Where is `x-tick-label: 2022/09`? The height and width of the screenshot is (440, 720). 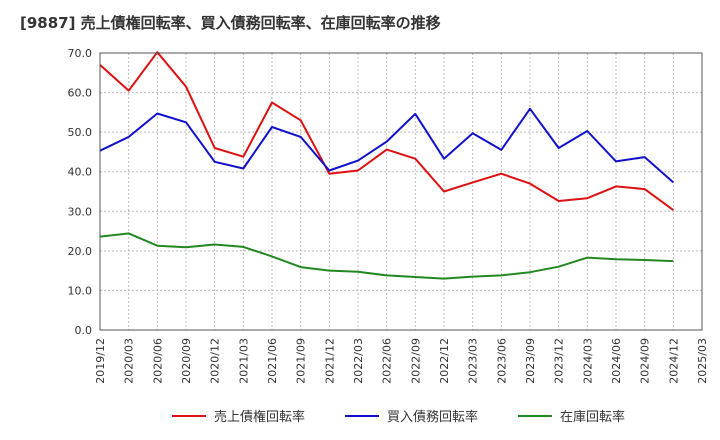
x-tick-label: 2022/09 is located at coordinates (415, 361).